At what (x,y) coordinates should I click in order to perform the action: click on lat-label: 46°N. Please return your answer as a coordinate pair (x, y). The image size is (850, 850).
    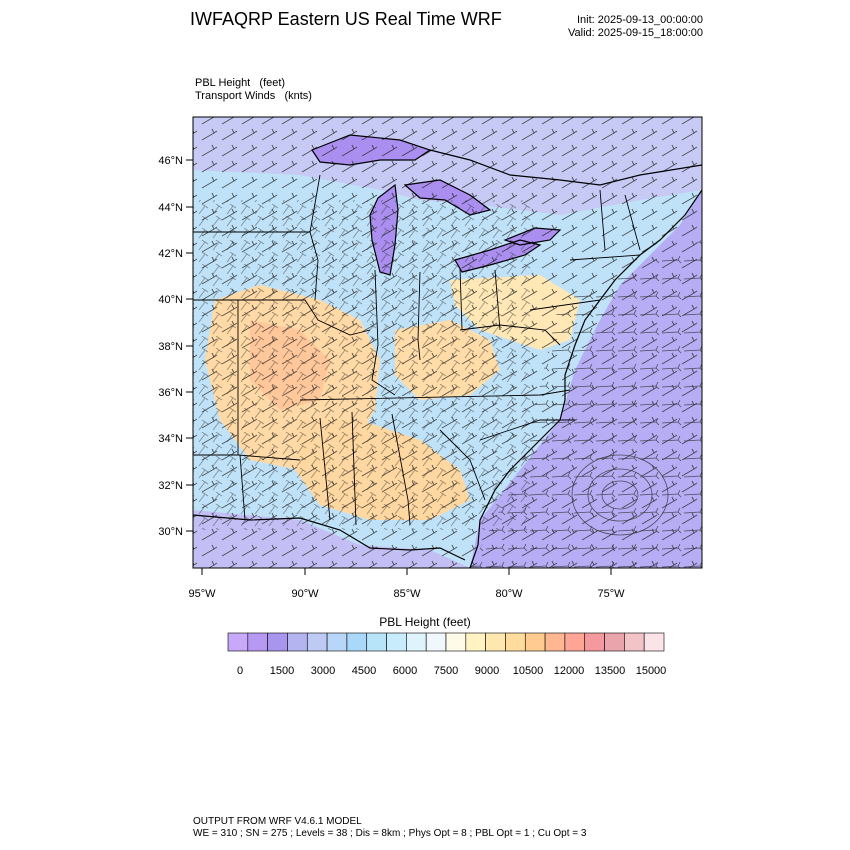
    Looking at the image, I should click on (170, 161).